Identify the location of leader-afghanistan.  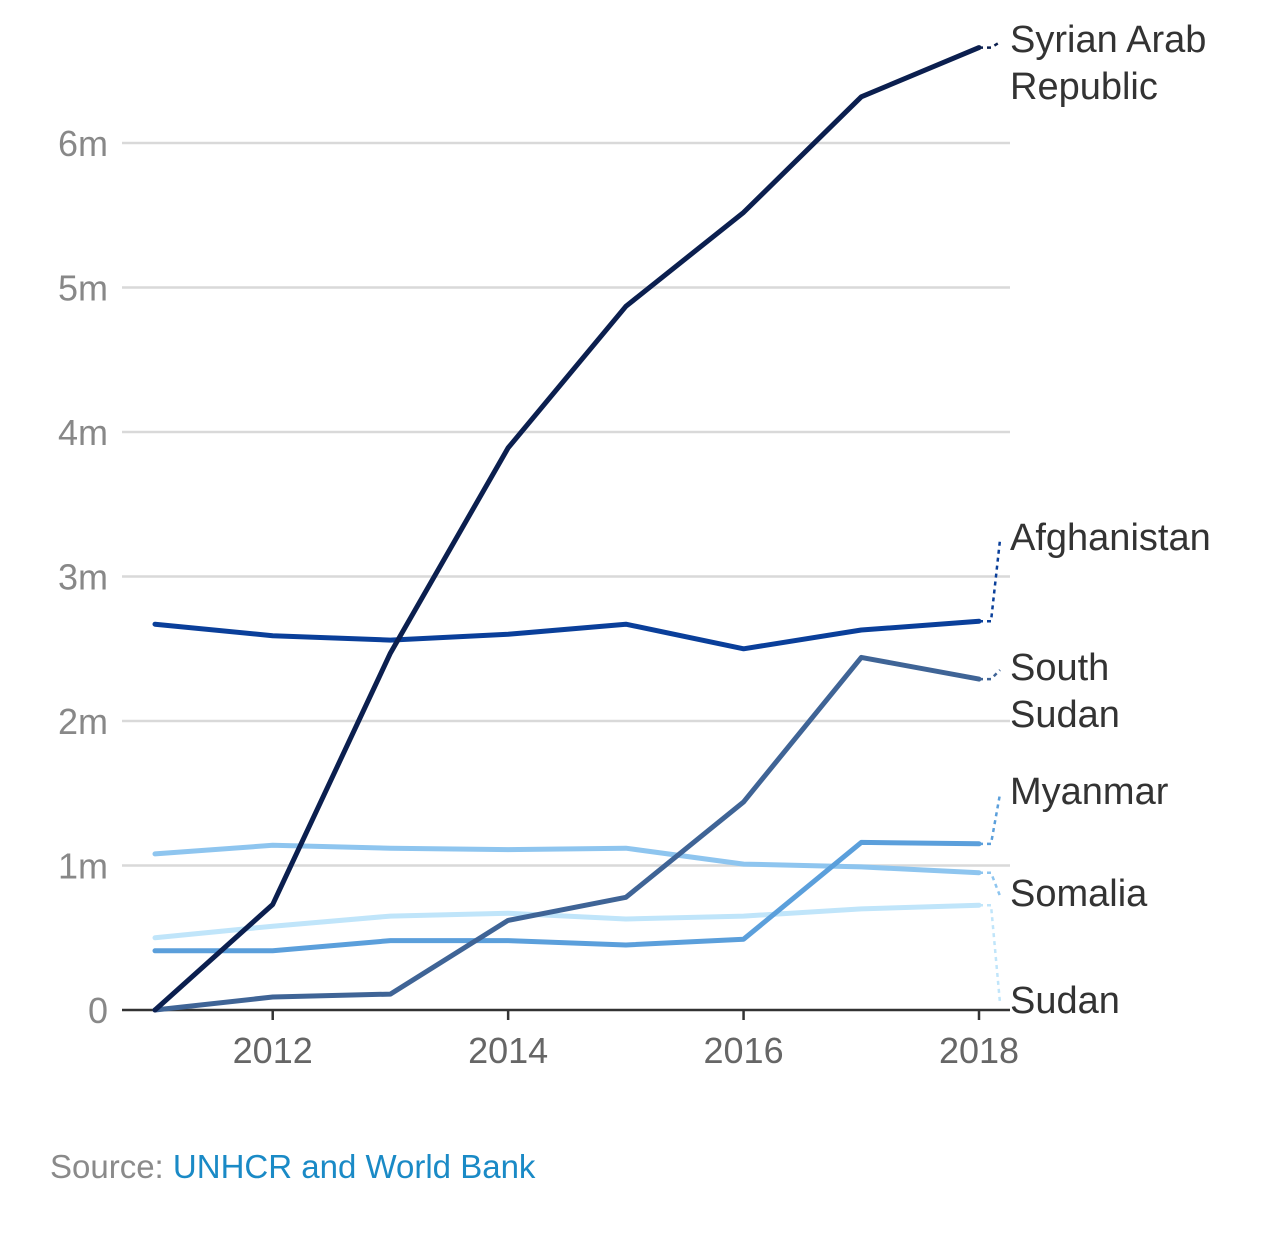
(990, 581).